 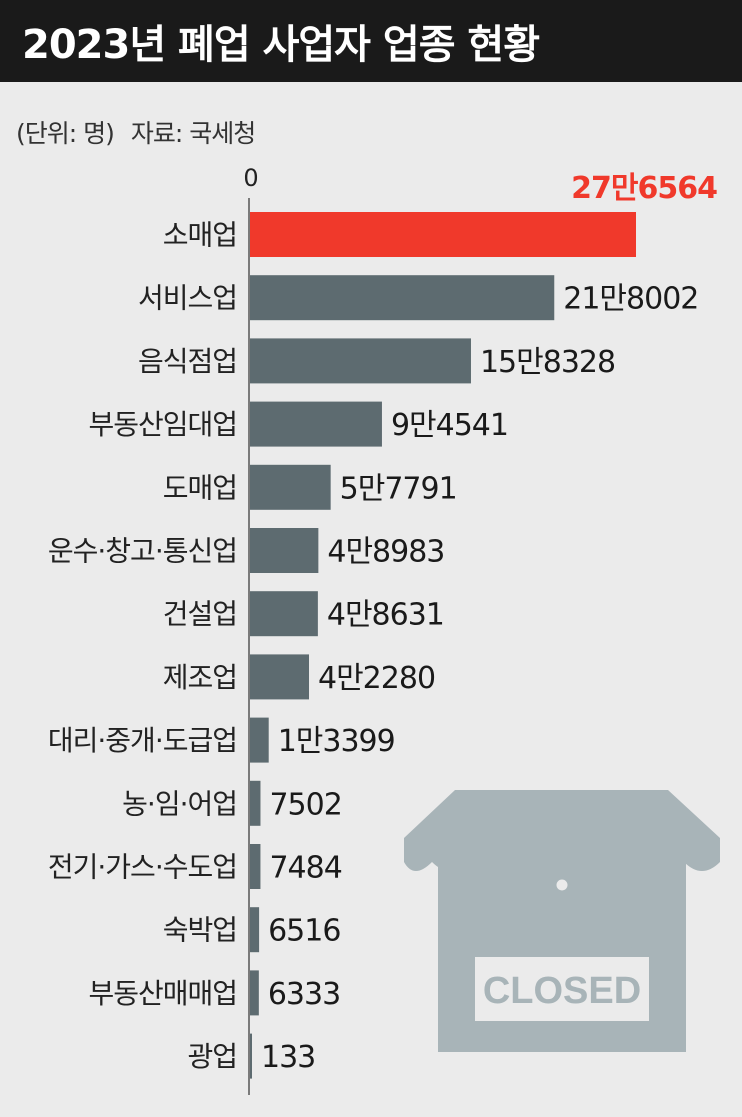 I want to click on bar-highlight, so click(x=443, y=234).